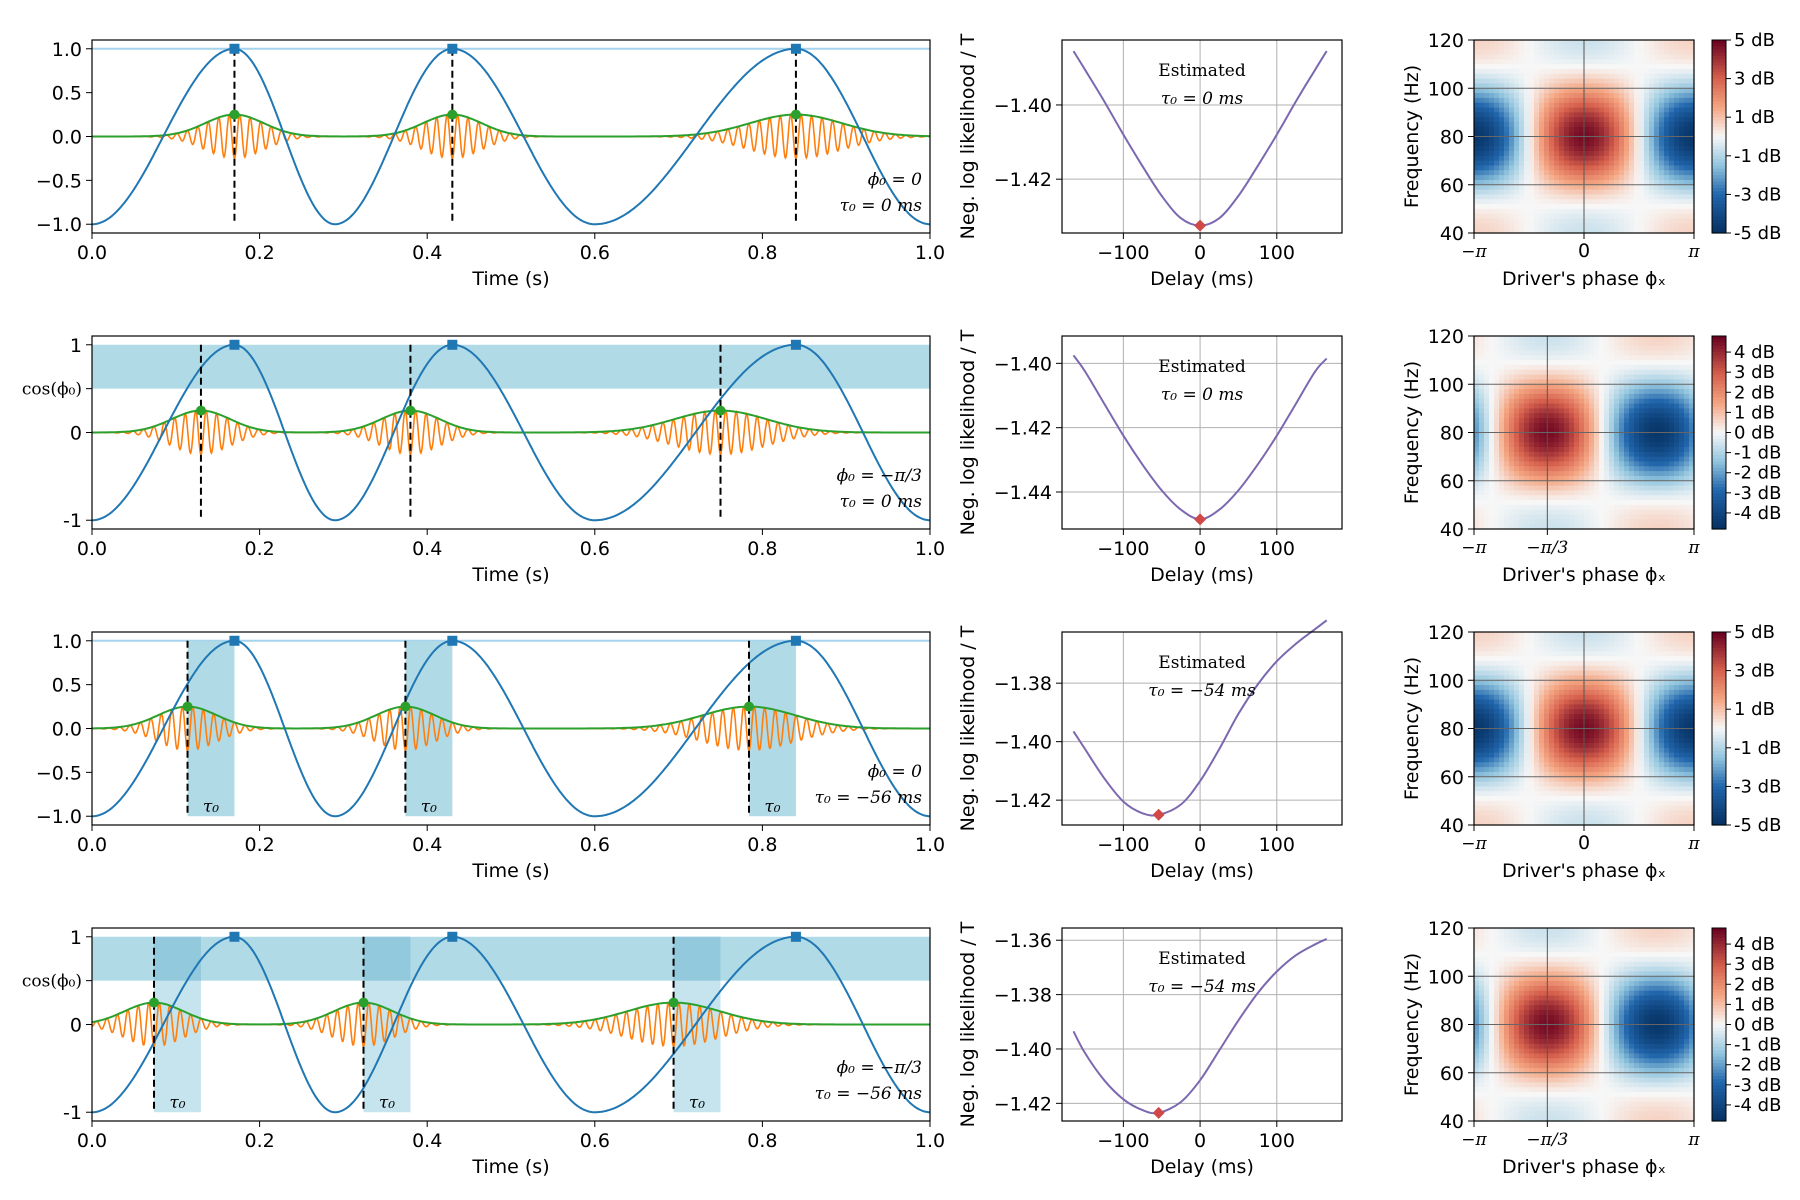 The width and height of the screenshot is (1800, 1200). I want to click on x-axis-label: Delay (ms), so click(1202, 871).